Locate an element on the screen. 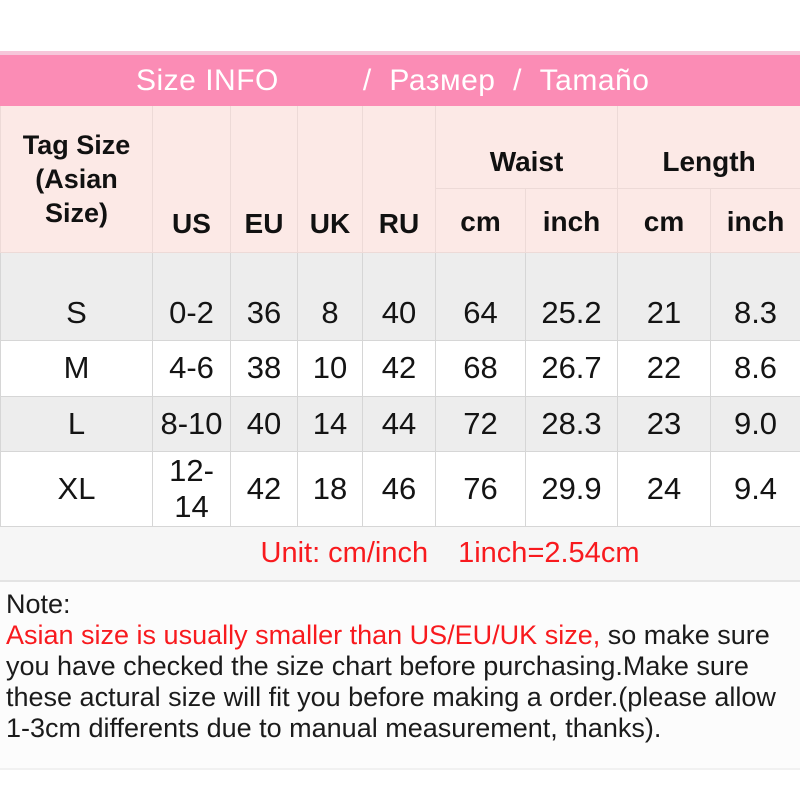  table-header-row-2: cm inch cm inch is located at coordinates (400, 220).